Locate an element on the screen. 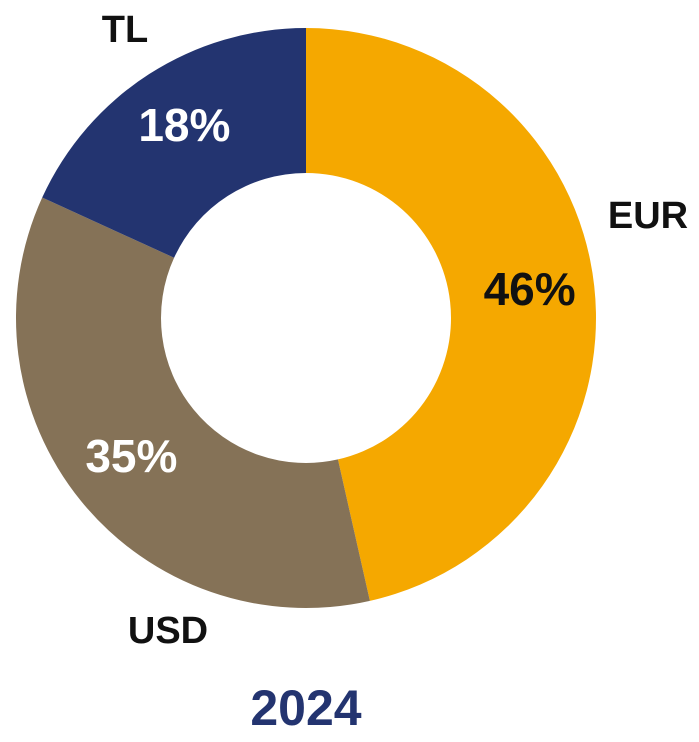 The image size is (699, 742). chart-title: 2024 is located at coordinates (305, 708).